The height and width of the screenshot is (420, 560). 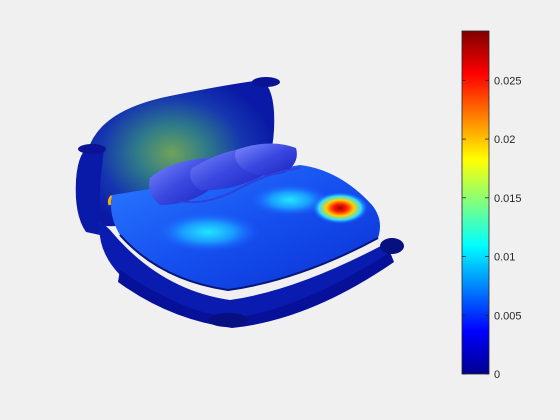 What do you see at coordinates (249, 263) in the screenshot?
I see `mattress-edge` at bounding box center [249, 263].